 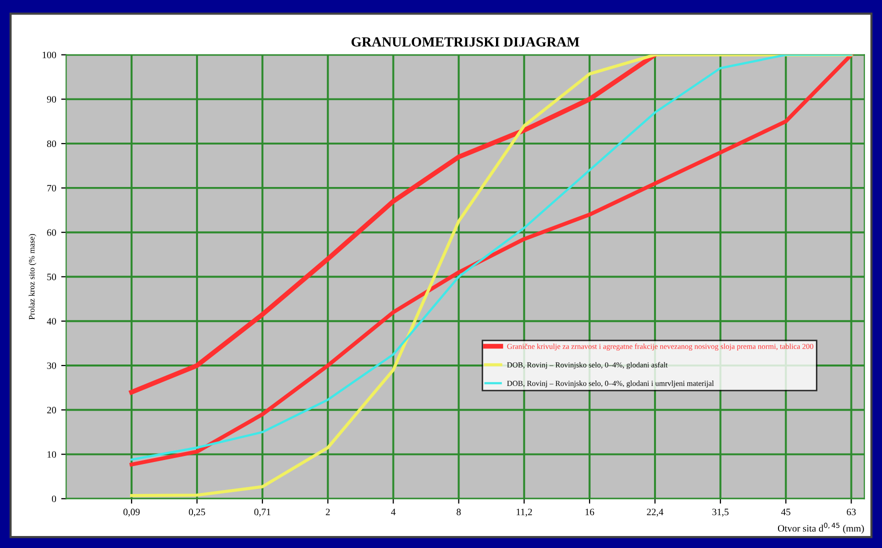 I want to click on x-axis-title: Otvor sita d$^{0,45}$ (mm), so click(x=821, y=528).